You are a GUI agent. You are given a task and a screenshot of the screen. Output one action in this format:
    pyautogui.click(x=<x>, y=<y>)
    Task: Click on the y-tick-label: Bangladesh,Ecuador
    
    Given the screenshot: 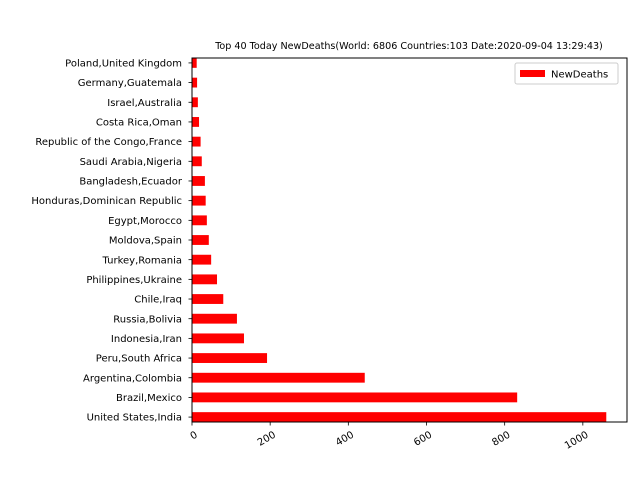 What is the action you would take?
    pyautogui.click(x=131, y=182)
    